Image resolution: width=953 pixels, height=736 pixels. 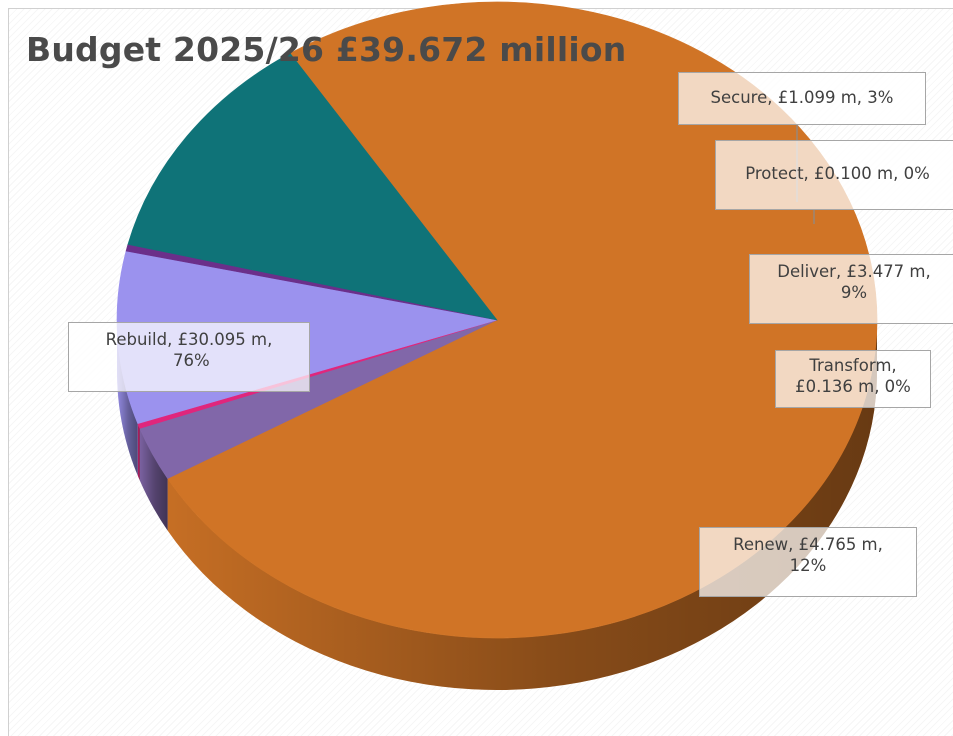 What do you see at coordinates (853, 386) in the screenshot?
I see `data-label-transform-line2: £0.136 m, 0%` at bounding box center [853, 386].